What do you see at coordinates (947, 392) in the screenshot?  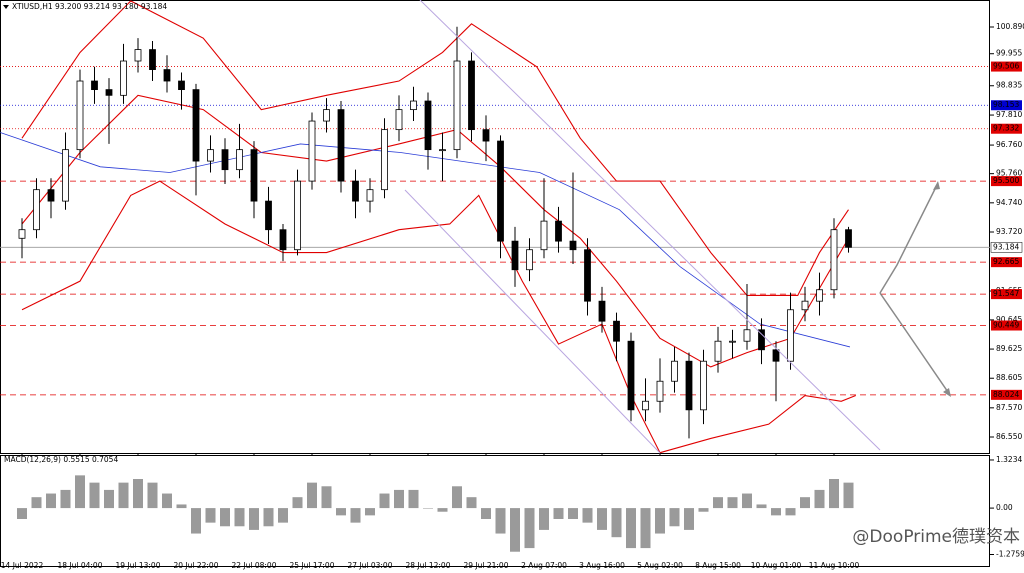 I see `arrow-head` at bounding box center [947, 392].